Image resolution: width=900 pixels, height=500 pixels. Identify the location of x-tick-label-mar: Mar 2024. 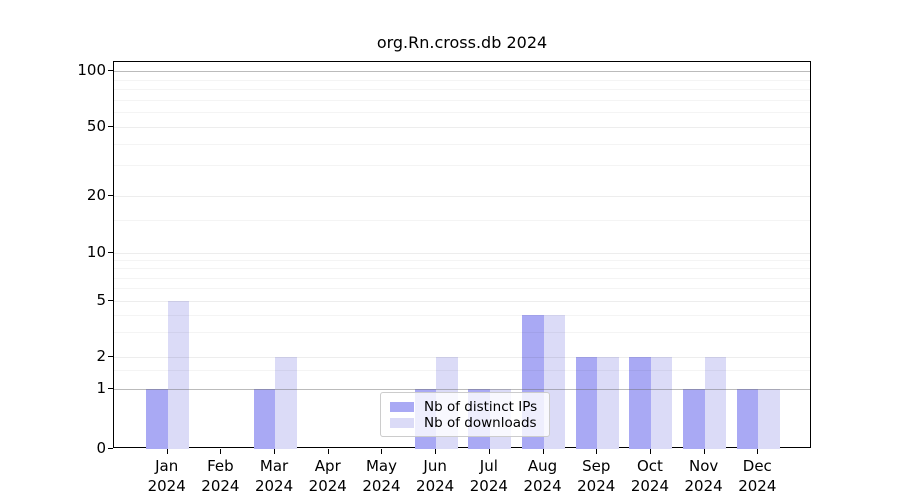
(274, 476).